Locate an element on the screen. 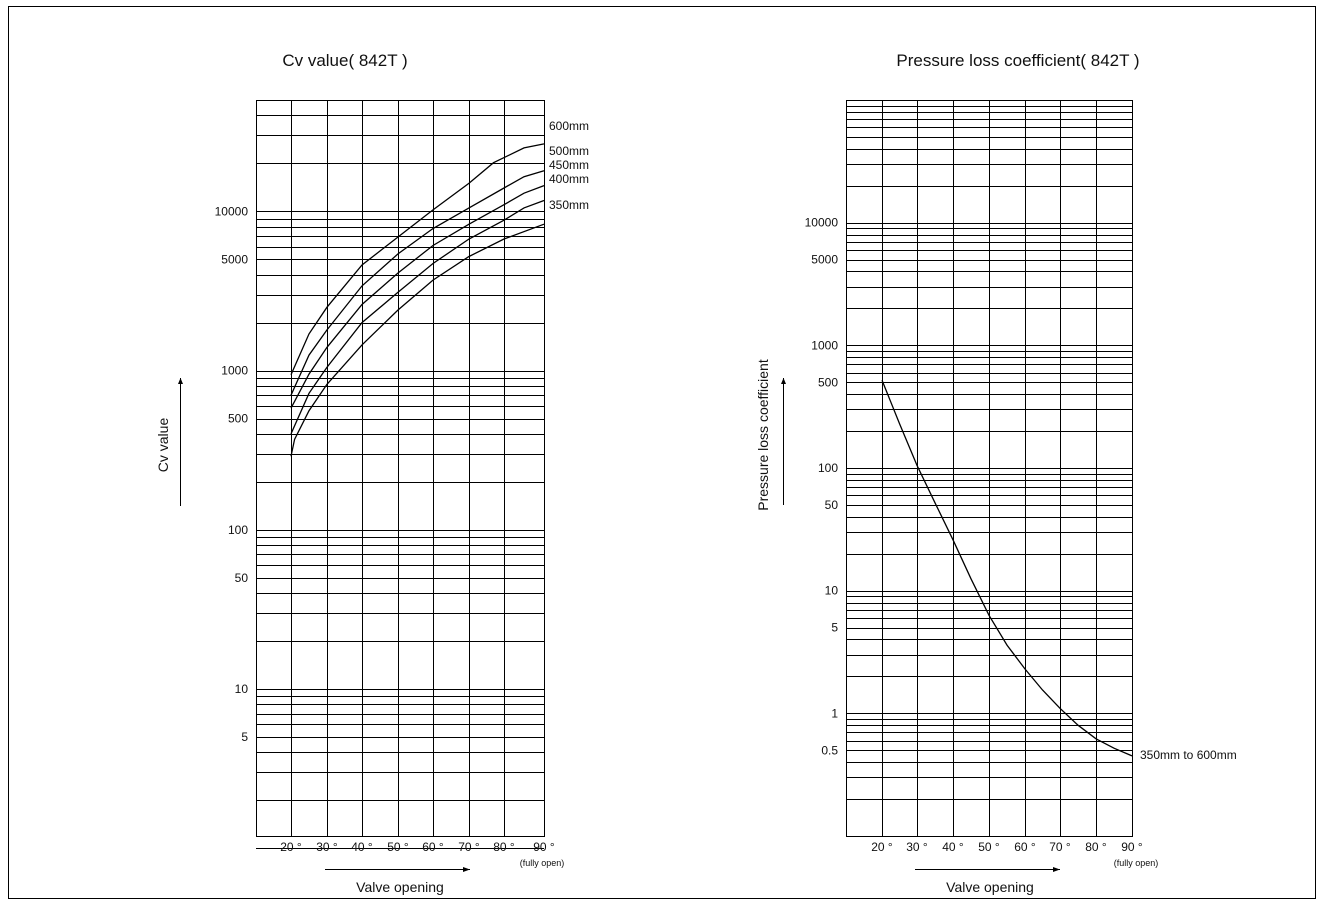 The height and width of the screenshot is (905, 1324). y-axis-label: Cv value is located at coordinates (163, 445).